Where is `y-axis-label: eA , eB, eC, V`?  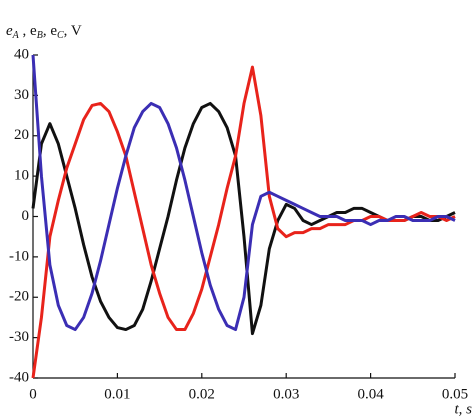 y-axis-label: eA , eB, eC, V is located at coordinates (44, 32).